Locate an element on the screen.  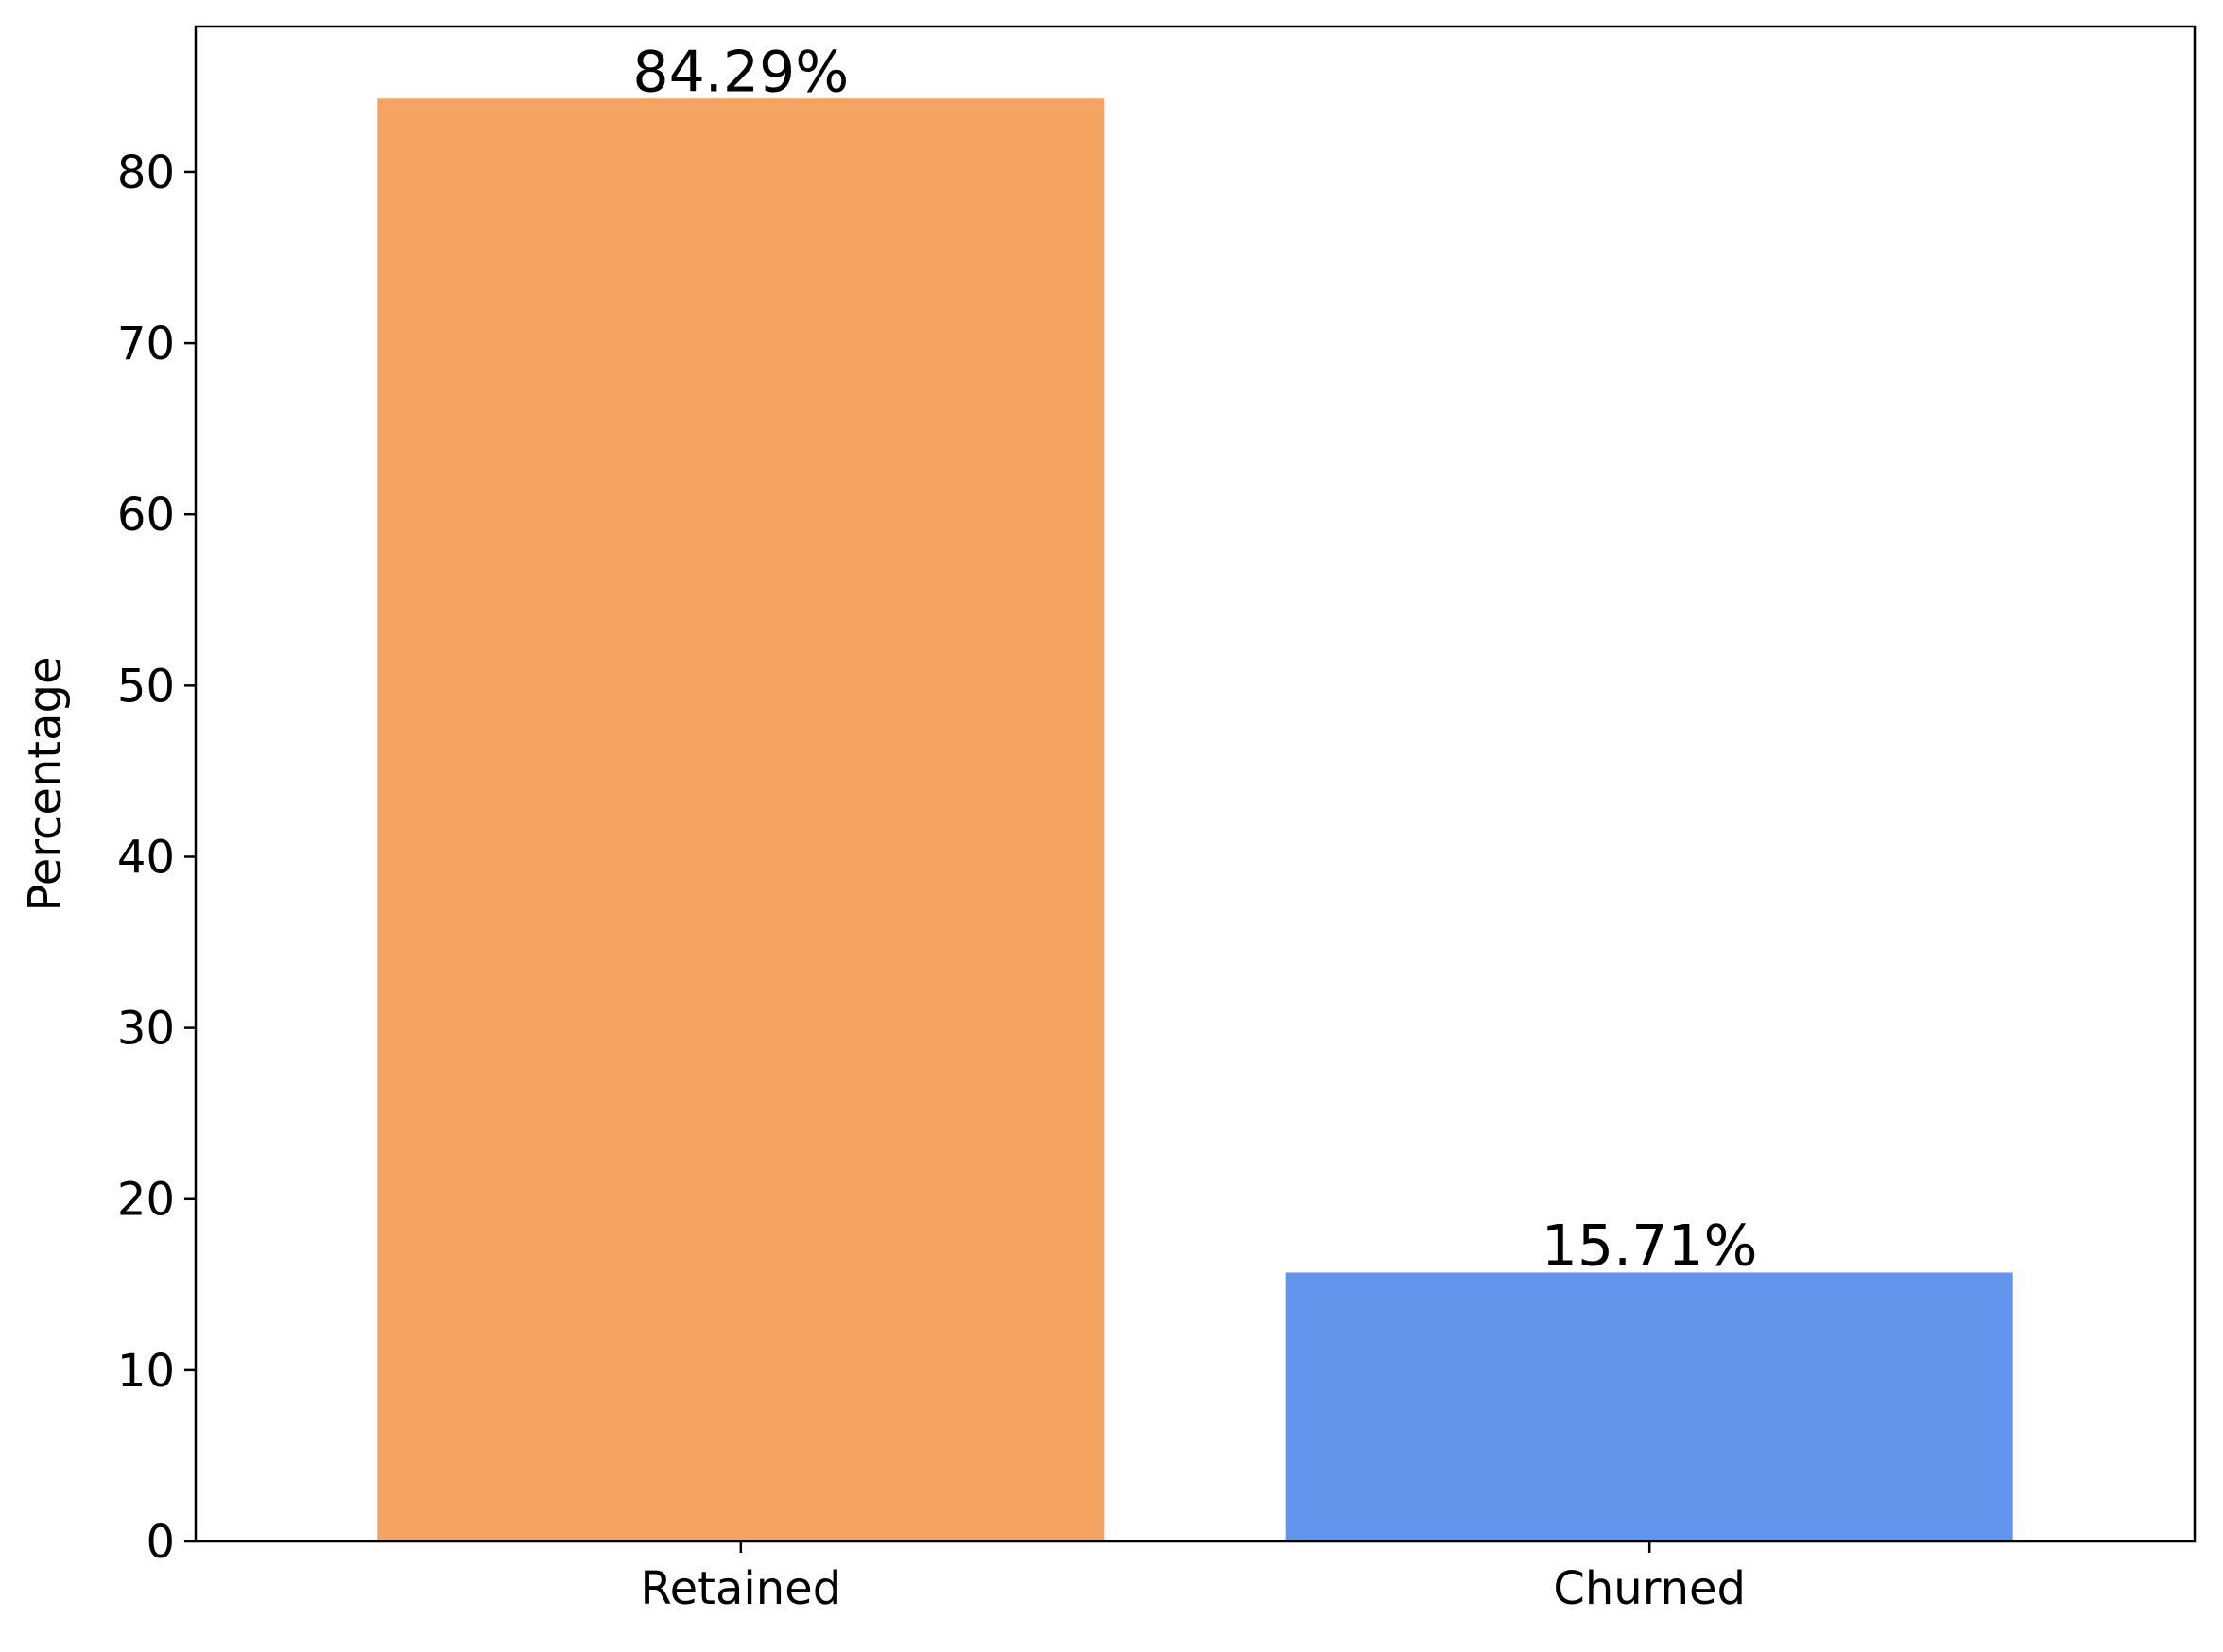
bar-churned is located at coordinates (1649, 1406).